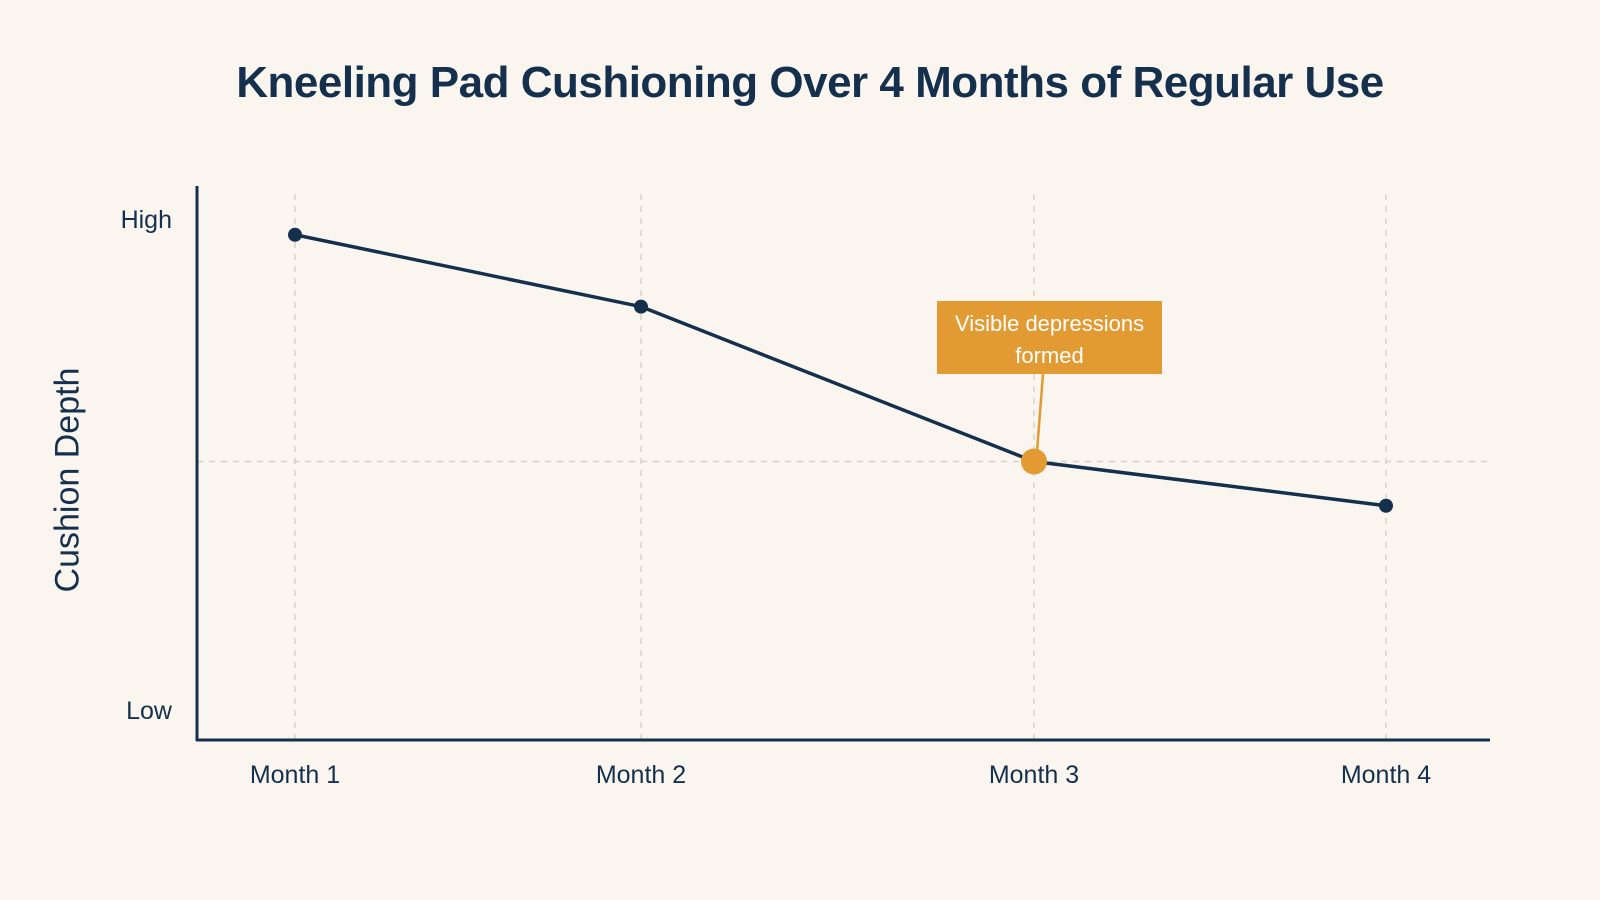 The width and height of the screenshot is (1600, 900). What do you see at coordinates (641, 775) in the screenshot?
I see `x-tick-label: Month 2` at bounding box center [641, 775].